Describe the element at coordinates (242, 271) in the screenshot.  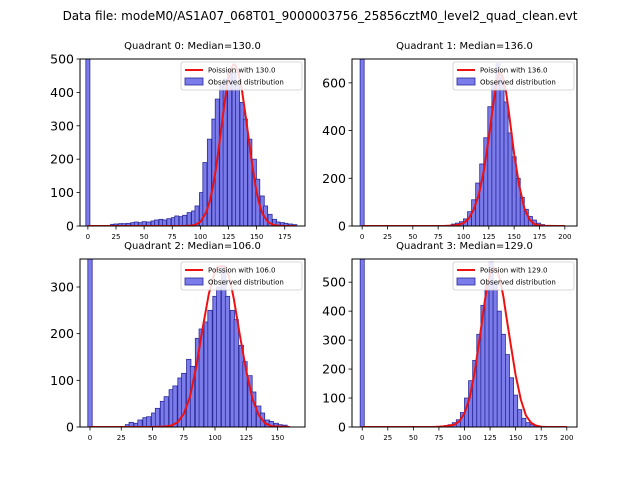
I see `legend-poisson-label: Poission with 106.0` at that location.